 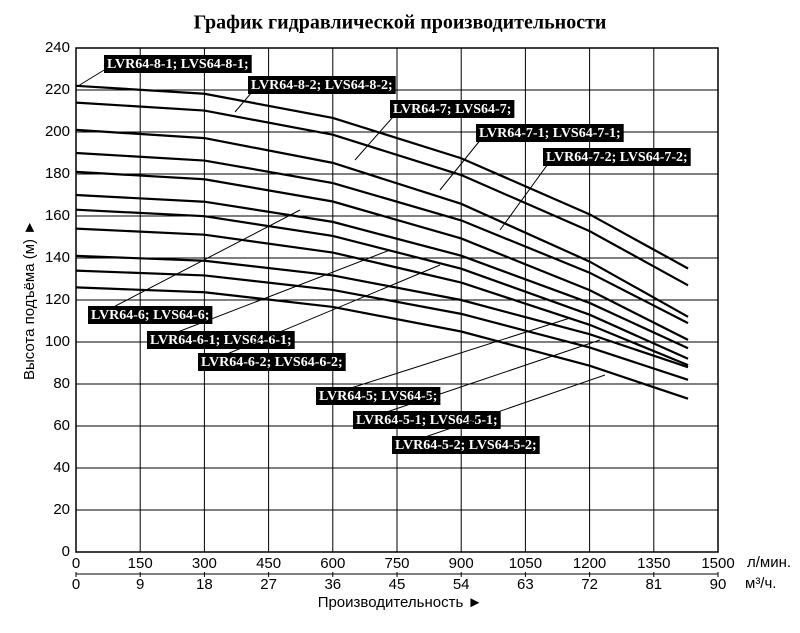 I want to click on y-tick-label: 20, so click(x=61, y=509).